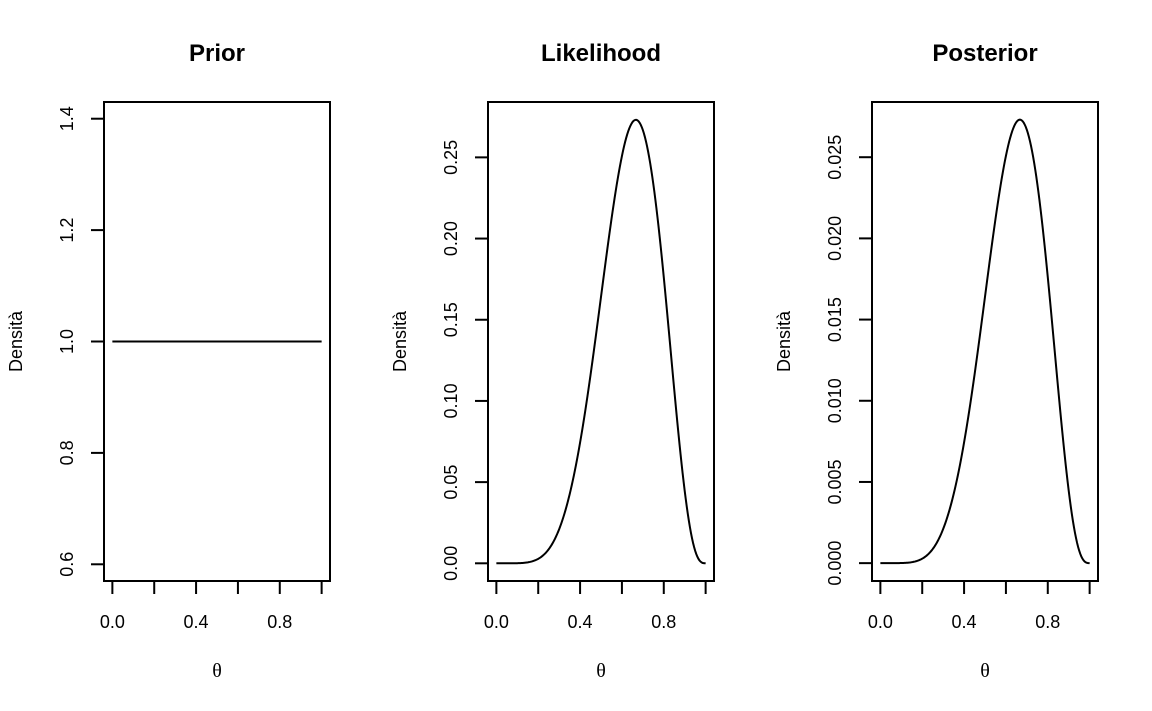 The height and width of the screenshot is (711, 1152). I want to click on y-tick-label: 0.00, so click(451, 563).